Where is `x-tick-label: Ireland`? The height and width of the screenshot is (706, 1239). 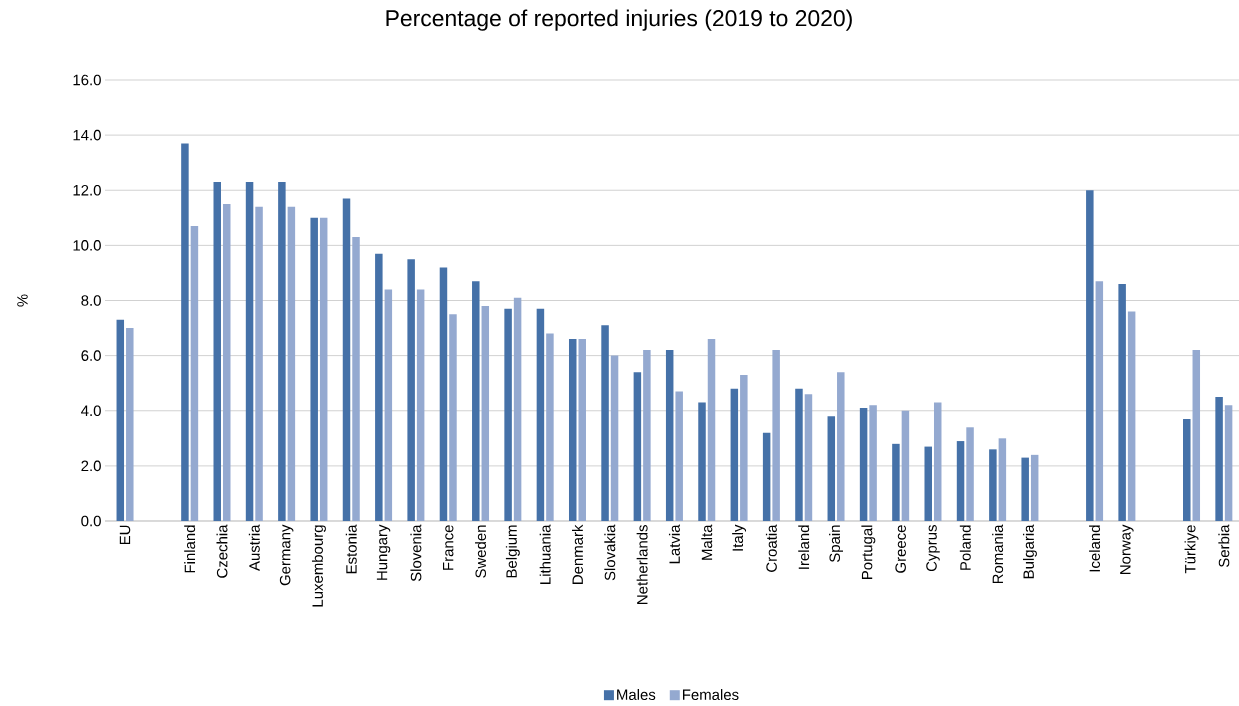 x-tick-label: Ireland is located at coordinates (804, 547).